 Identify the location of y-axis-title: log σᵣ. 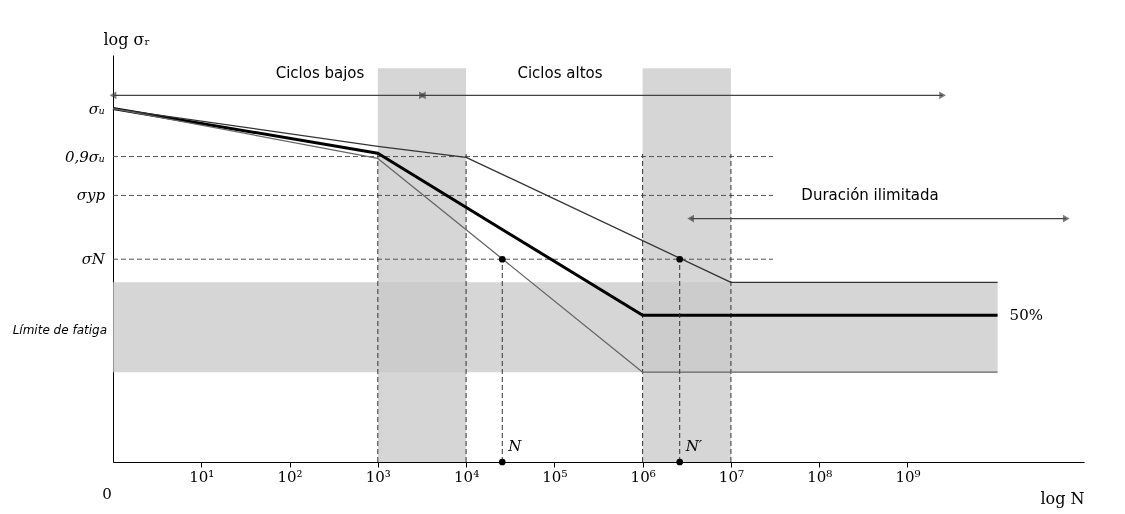
(127, 39).